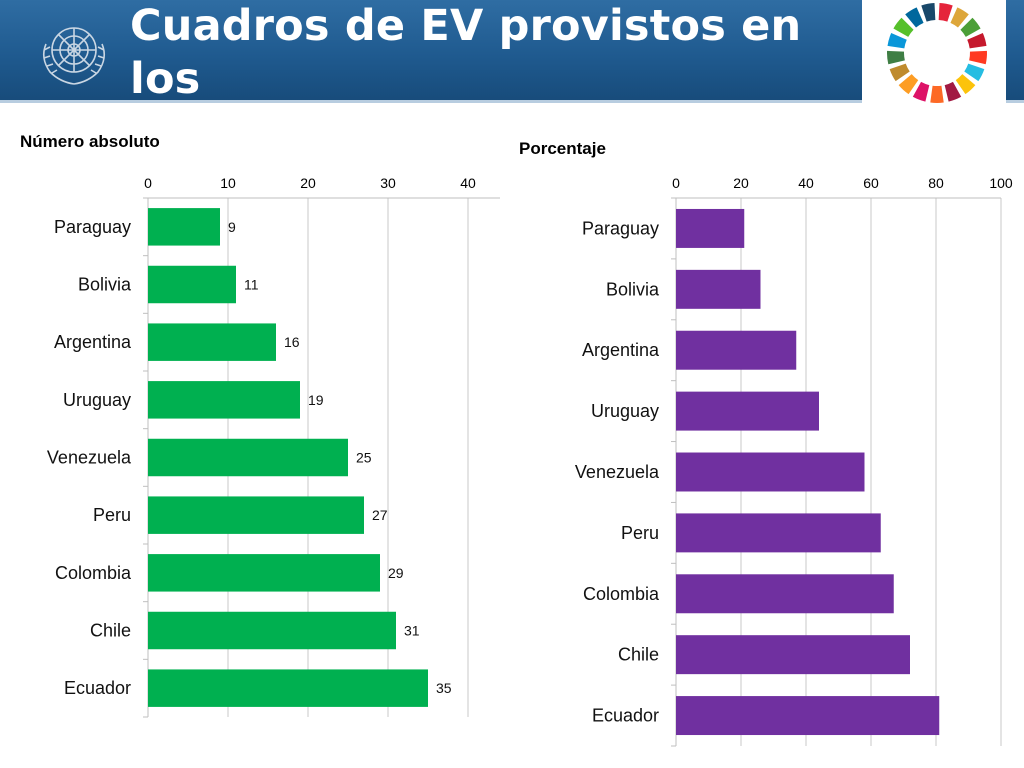 This screenshot has width=1024, height=768. What do you see at coordinates (466, 52) in the screenshot?
I see `title-line-1: Cuadros de EV provistos en los` at bounding box center [466, 52].